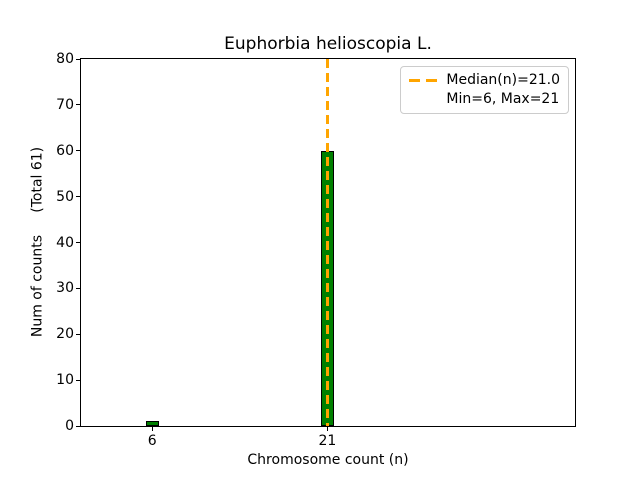 Image resolution: width=640 pixels, height=480 pixels. I want to click on y-tick-label: 80, so click(65, 59).